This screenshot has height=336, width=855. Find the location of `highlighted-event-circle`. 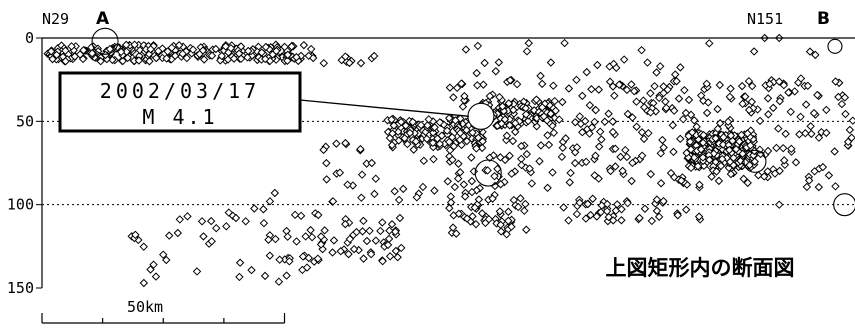

highlighted-event-circle is located at coordinates (481, 116).